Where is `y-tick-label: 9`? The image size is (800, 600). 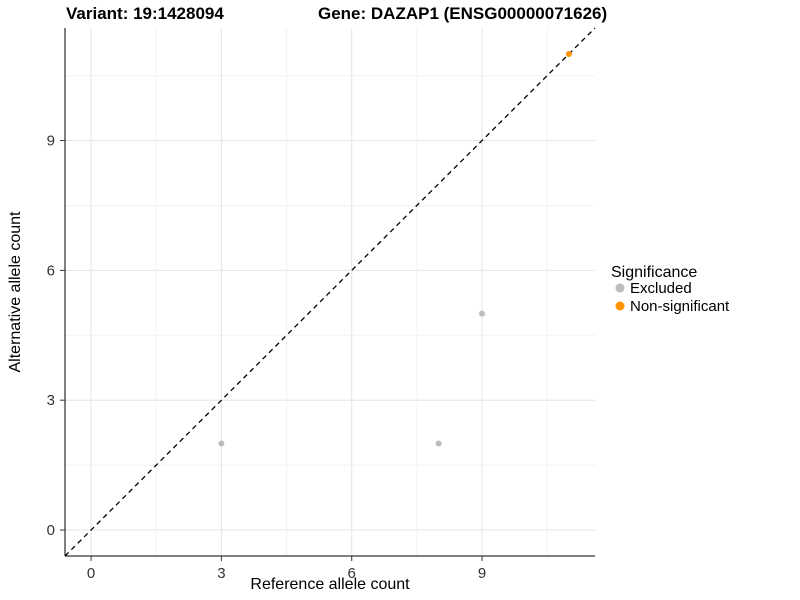
y-tick-label: 9 is located at coordinates (51, 141).